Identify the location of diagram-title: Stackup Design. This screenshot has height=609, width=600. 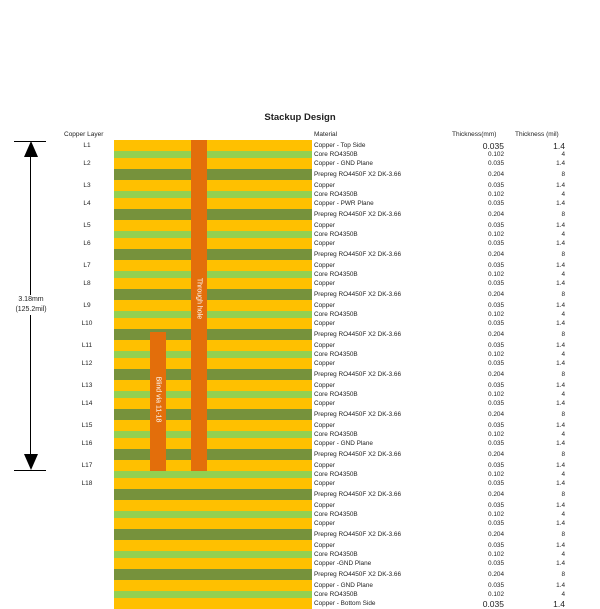
(300, 117).